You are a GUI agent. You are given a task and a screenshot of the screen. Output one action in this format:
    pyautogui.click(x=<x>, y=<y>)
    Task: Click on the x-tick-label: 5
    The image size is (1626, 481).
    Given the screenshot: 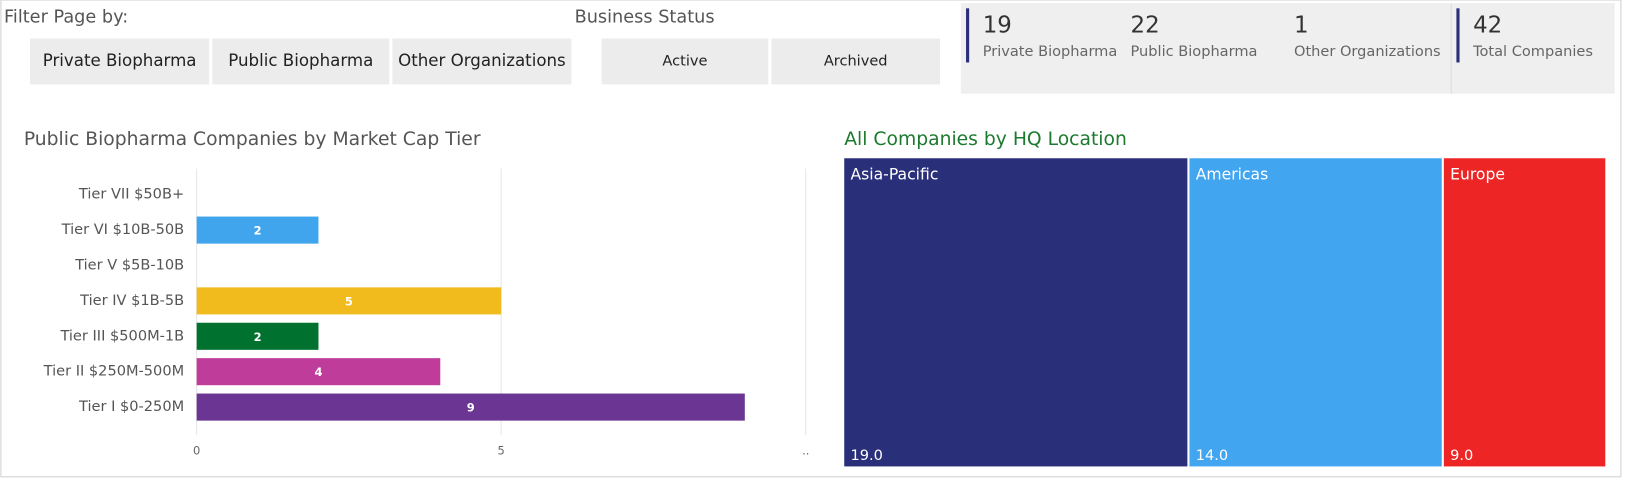 What is the action you would take?
    pyautogui.click(x=501, y=450)
    